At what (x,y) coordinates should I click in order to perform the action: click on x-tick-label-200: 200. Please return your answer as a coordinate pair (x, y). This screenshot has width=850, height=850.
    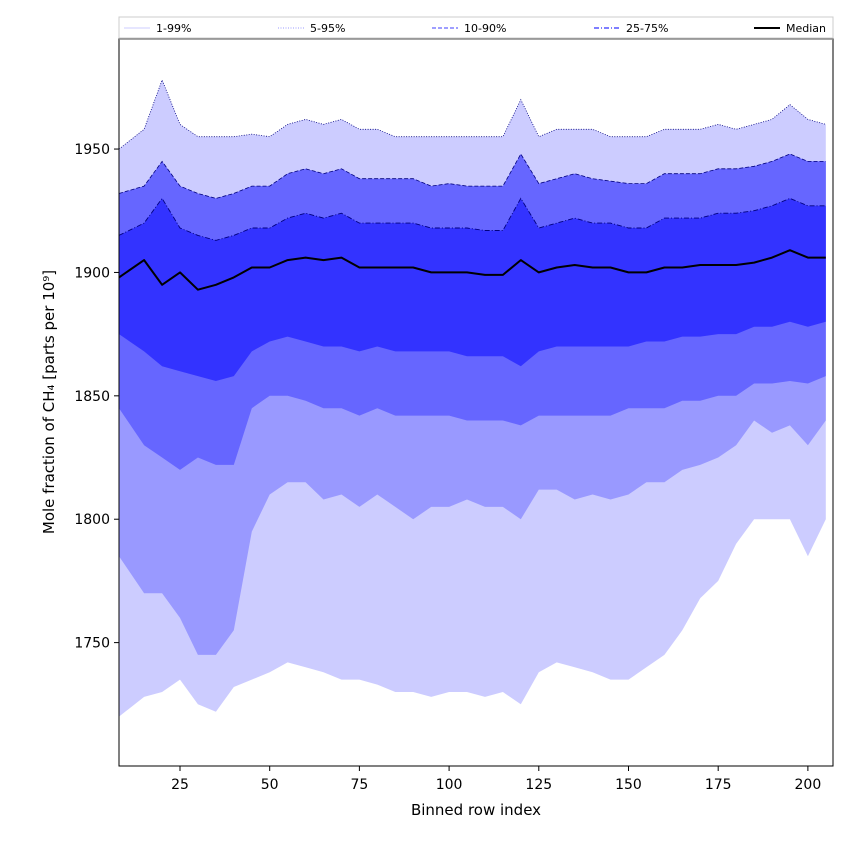
    Looking at the image, I should click on (808, 785).